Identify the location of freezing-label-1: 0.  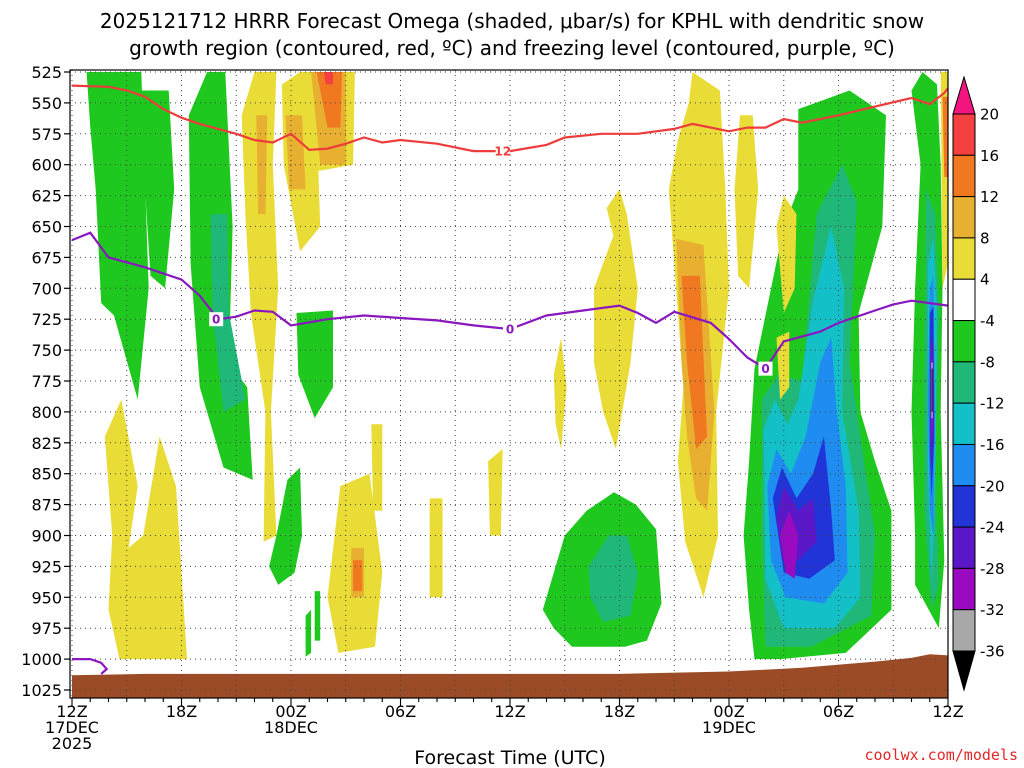
(216, 320).